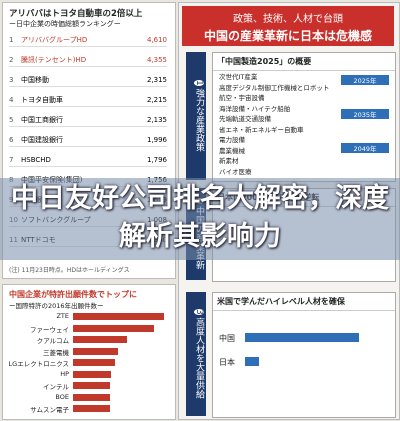 This screenshot has width=400, height=421. Describe the element at coordinates (156, 119) in the screenshot. I see `ranking-cell: 2,135` at that location.